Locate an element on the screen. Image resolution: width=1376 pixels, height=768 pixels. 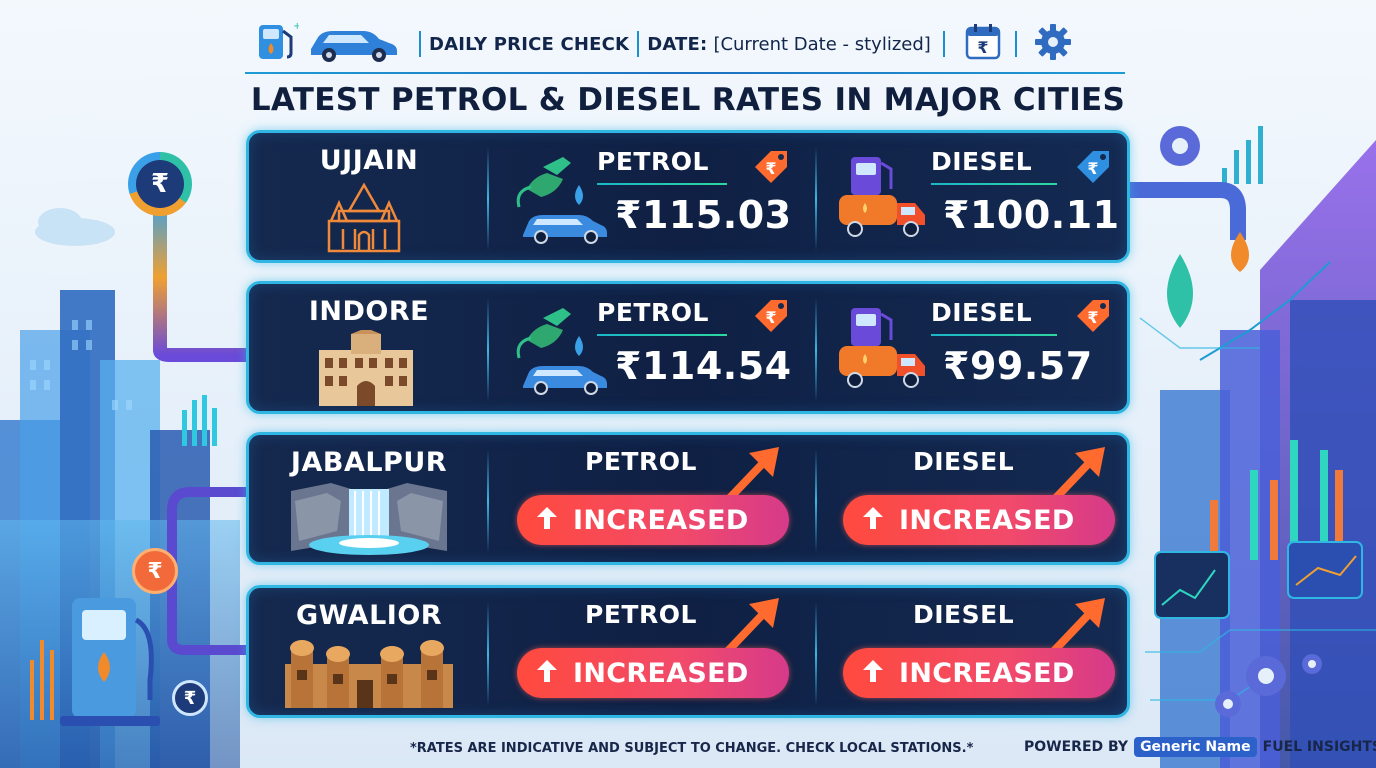
brand-suffix: FUEL INSIGHTS is located at coordinates (1319, 747).